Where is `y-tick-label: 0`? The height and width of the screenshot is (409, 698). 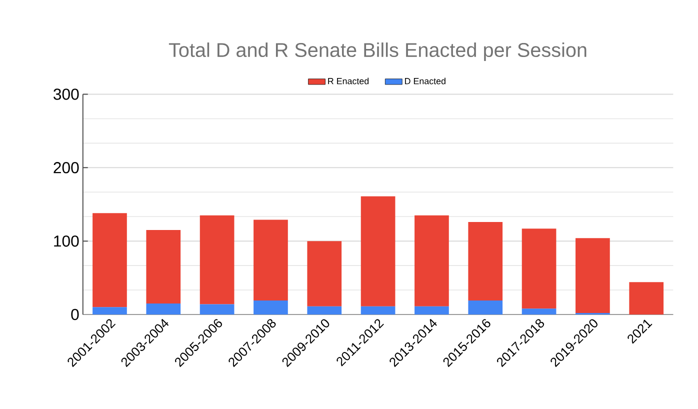 y-tick-label: 0 is located at coordinates (75, 314).